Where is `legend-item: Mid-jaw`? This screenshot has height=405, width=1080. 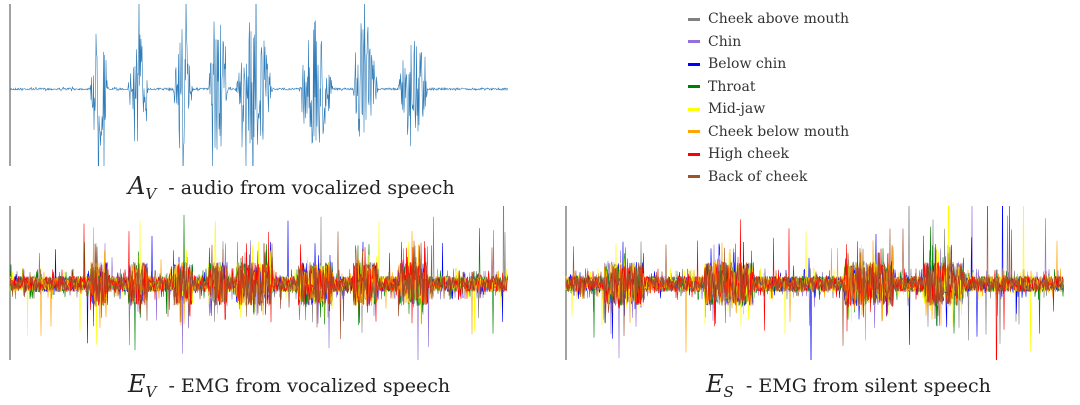
legend-item: Mid-jaw is located at coordinates (768, 109).